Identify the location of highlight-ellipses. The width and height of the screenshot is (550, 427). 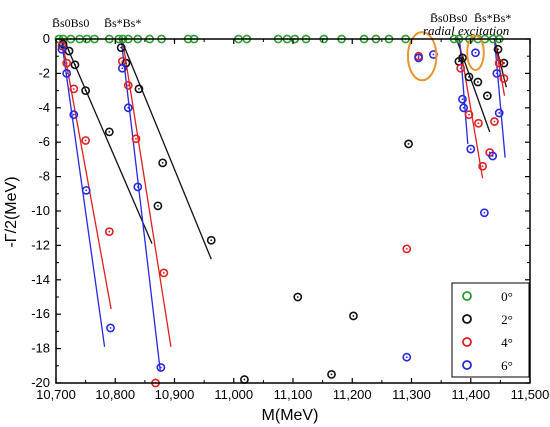
(445, 56).